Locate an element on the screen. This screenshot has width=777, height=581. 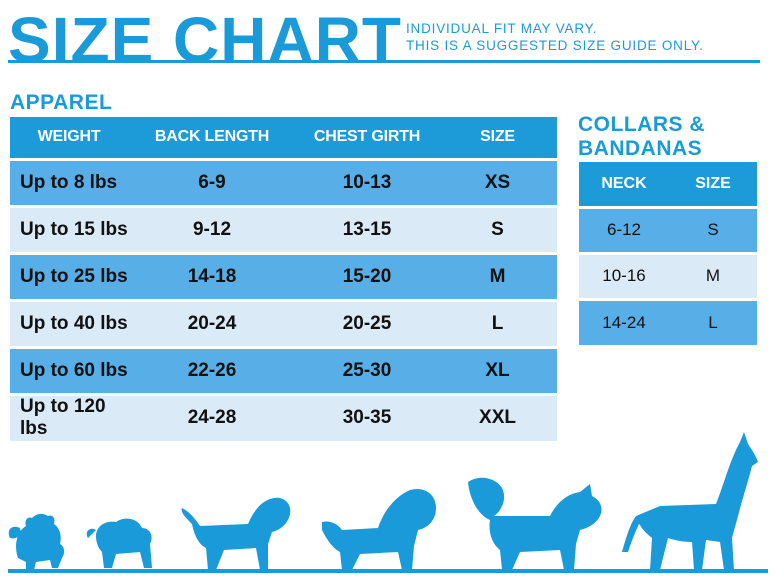
table-row: Up to 60 lbs 22-26 25-30 XL is located at coordinates (283, 369).